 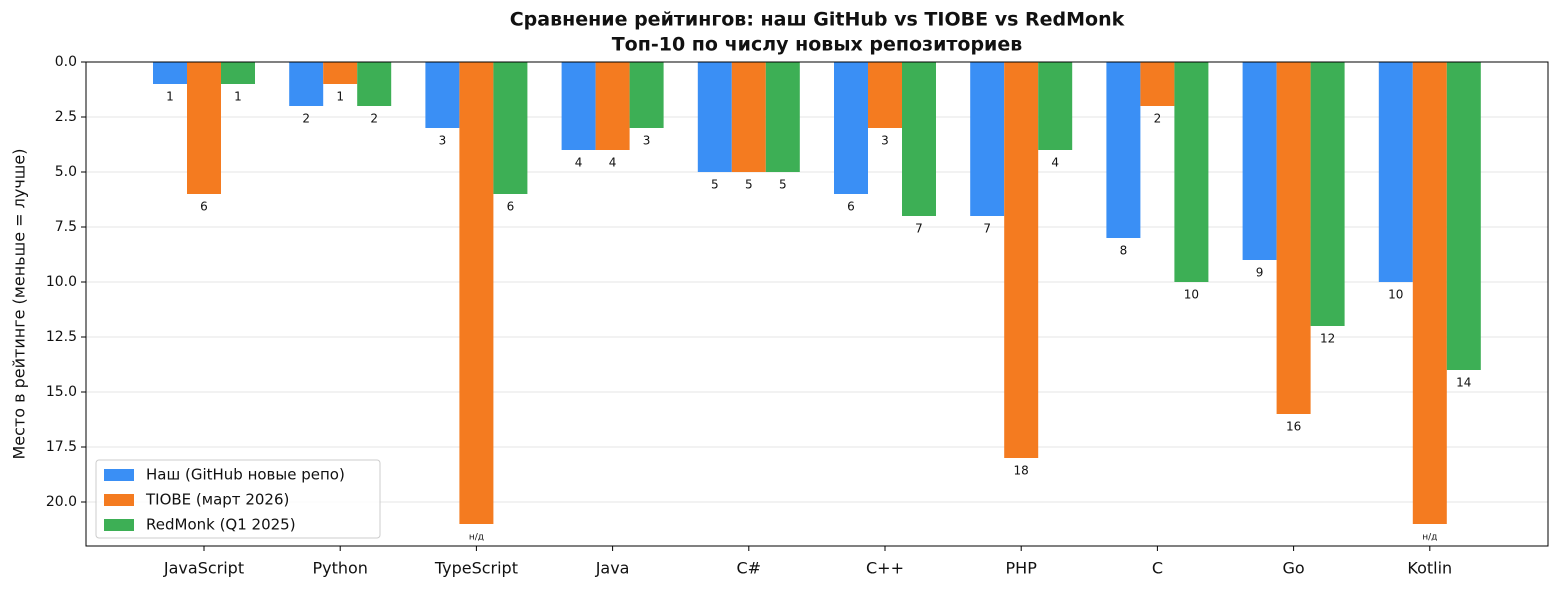 What do you see at coordinates (66, 62) in the screenshot?
I see `y-tick-label: 0.0` at bounding box center [66, 62].